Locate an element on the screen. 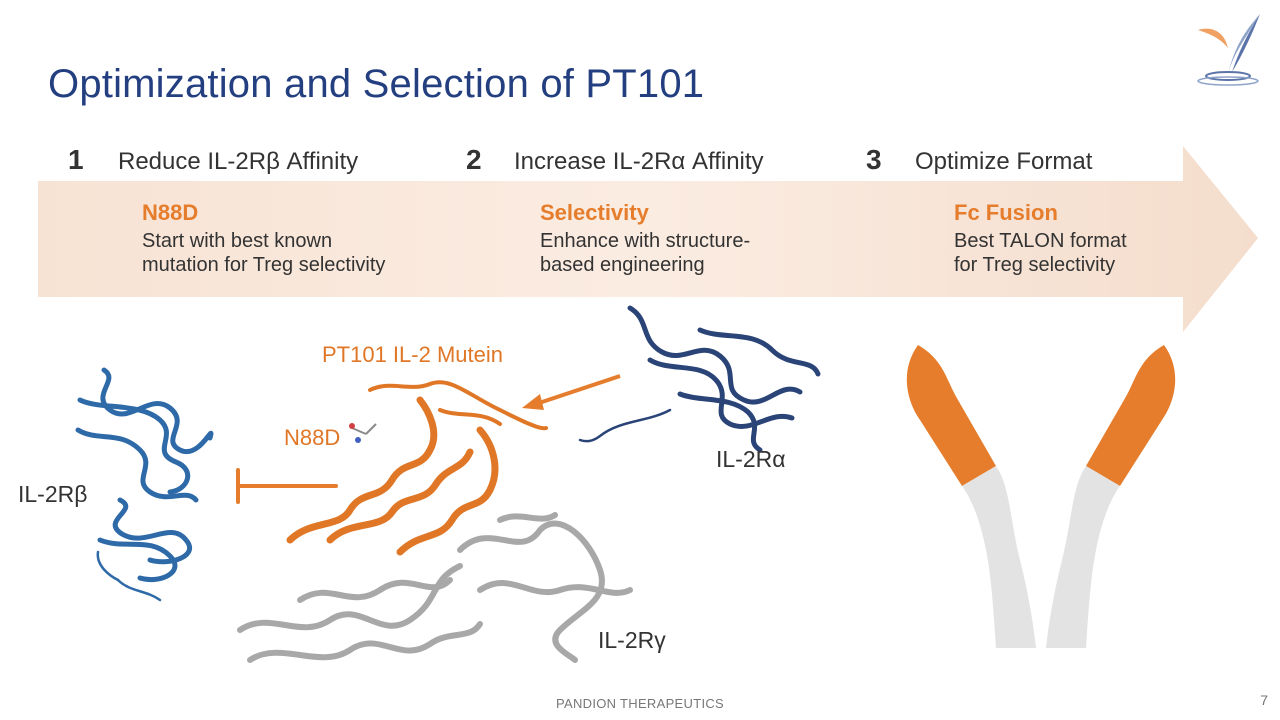 The width and height of the screenshot is (1280, 720). n88d-label: N88D is located at coordinates (312, 437).